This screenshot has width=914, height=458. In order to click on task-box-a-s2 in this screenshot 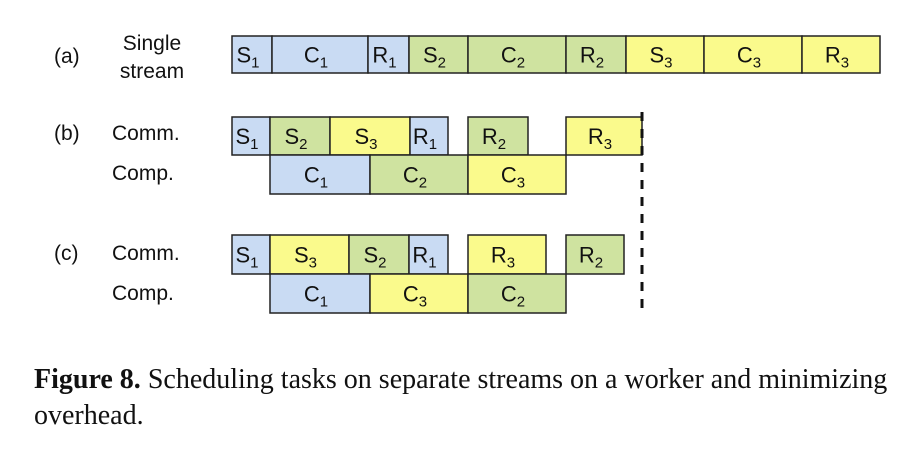, I will do `click(438, 54)`.